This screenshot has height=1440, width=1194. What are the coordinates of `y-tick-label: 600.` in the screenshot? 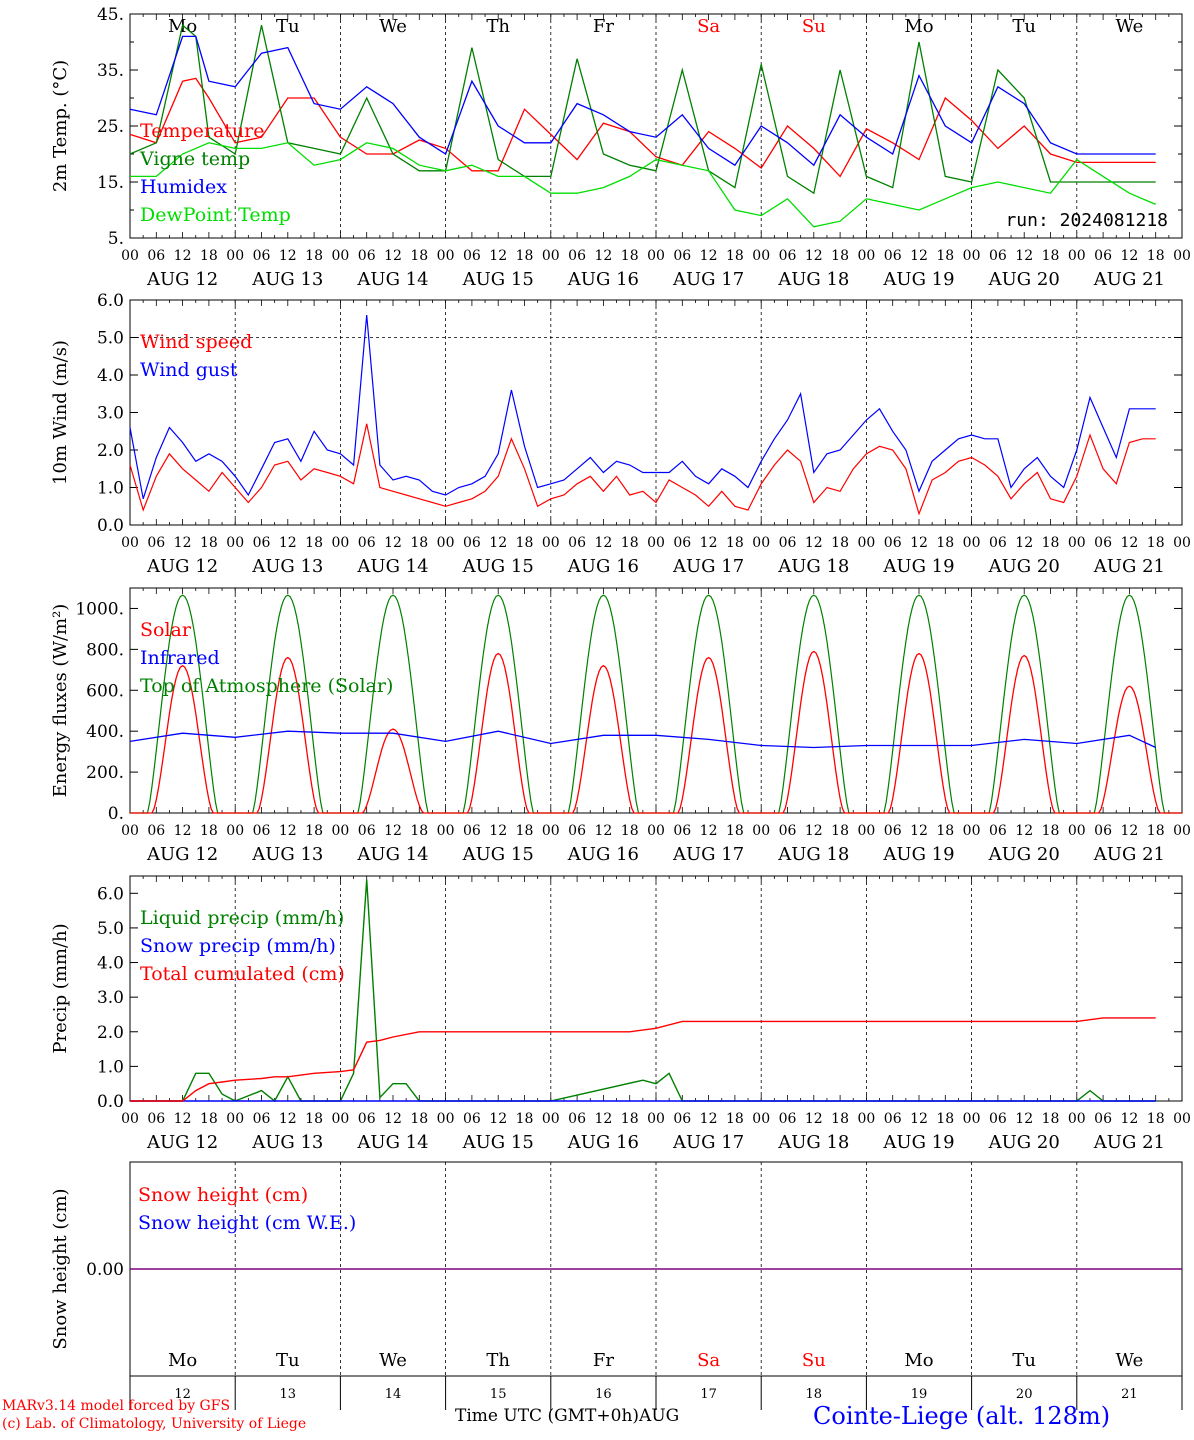 It's located at (105, 691).